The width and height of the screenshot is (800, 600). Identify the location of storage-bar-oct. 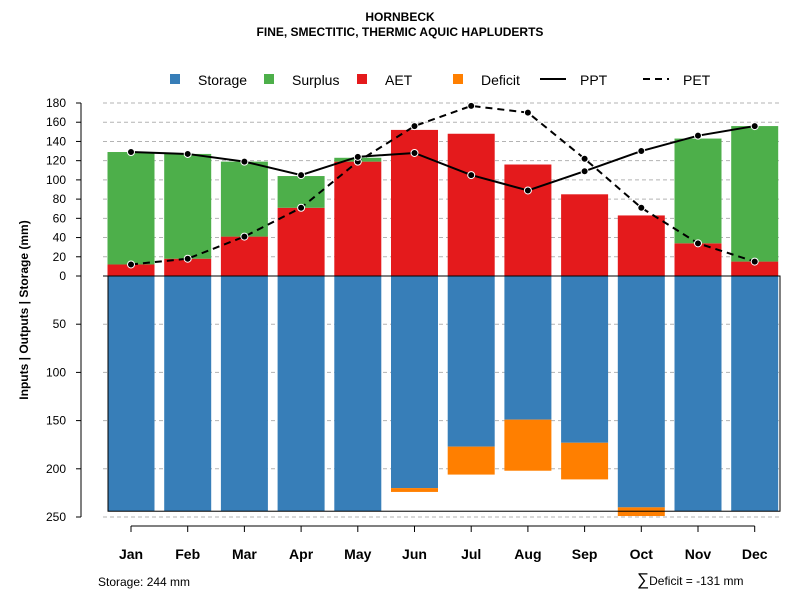
(641, 392).